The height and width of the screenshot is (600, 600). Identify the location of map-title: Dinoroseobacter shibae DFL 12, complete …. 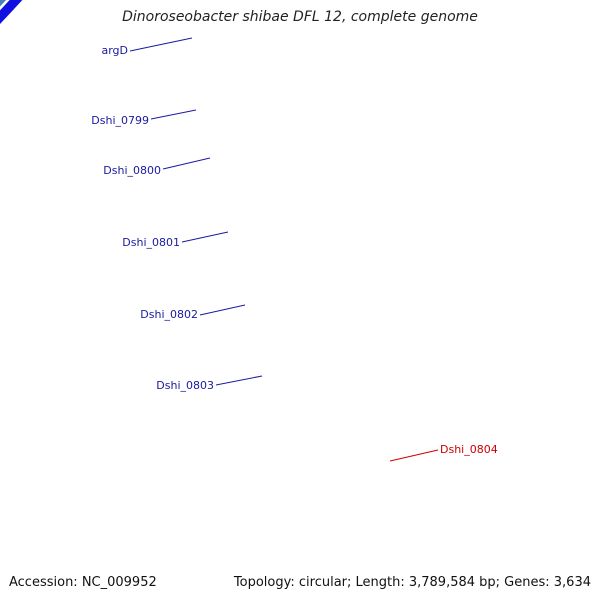
(300, 17).